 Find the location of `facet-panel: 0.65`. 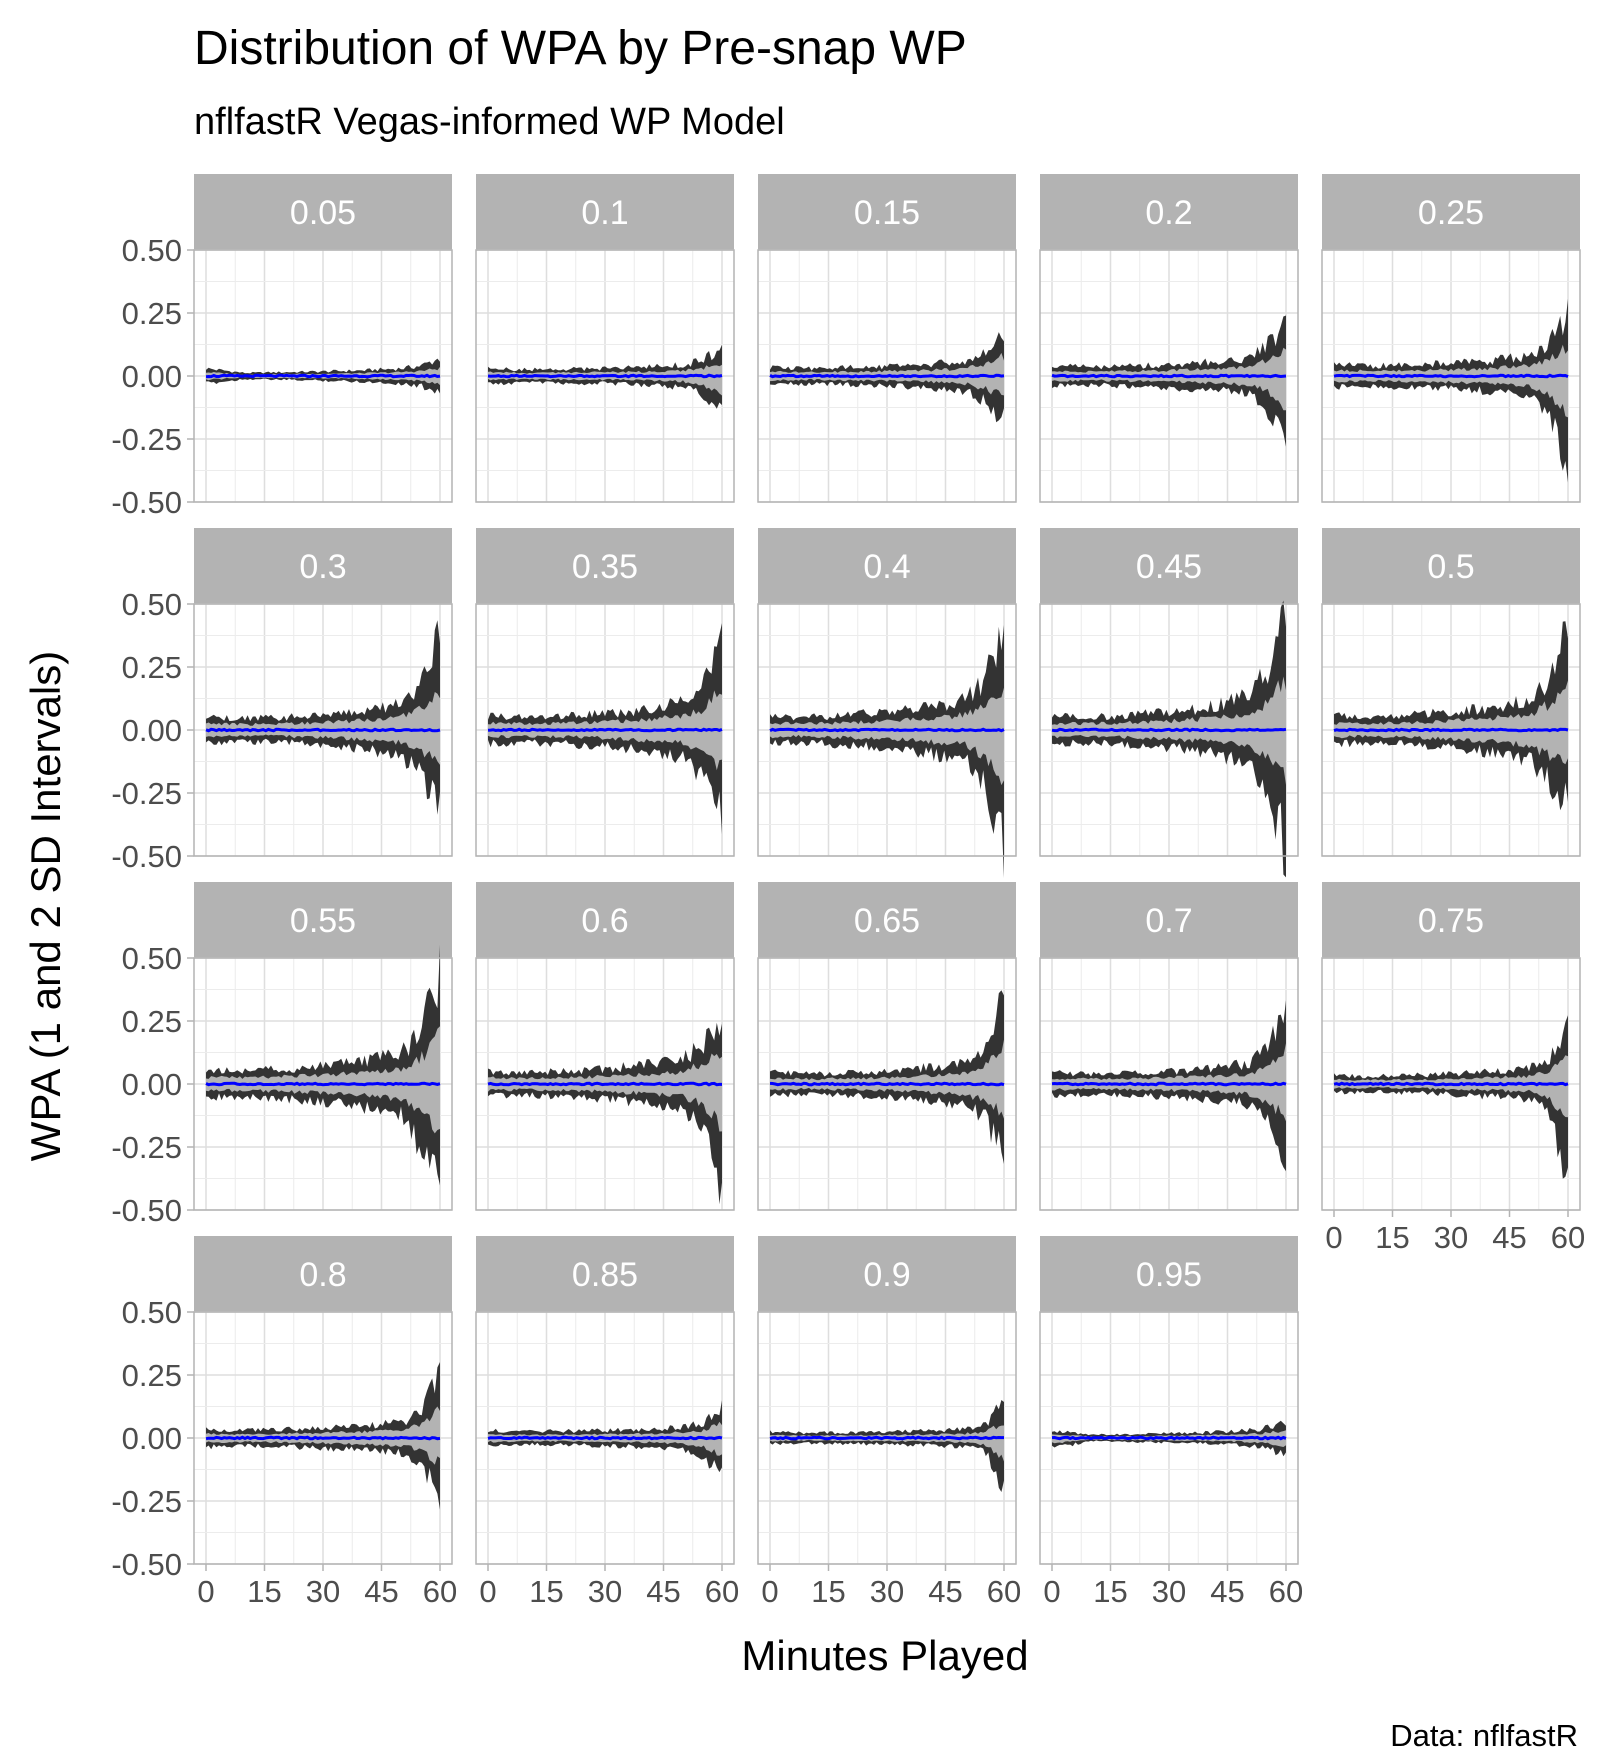

facet-panel: 0.65 is located at coordinates (887, 1046).